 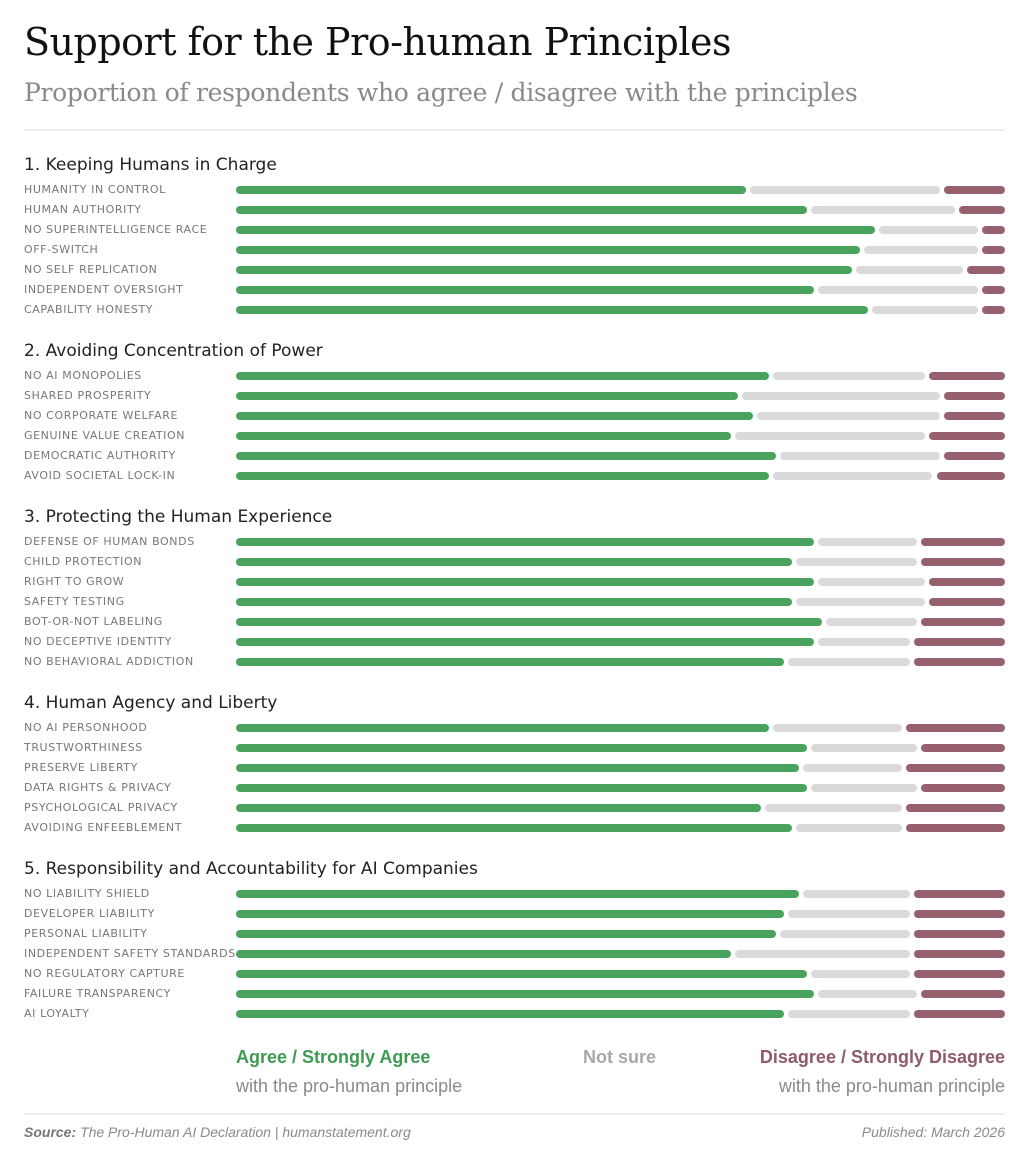 What do you see at coordinates (104, 289) in the screenshot?
I see `row-label: INDEPENDENT OVERSIGHT` at bounding box center [104, 289].